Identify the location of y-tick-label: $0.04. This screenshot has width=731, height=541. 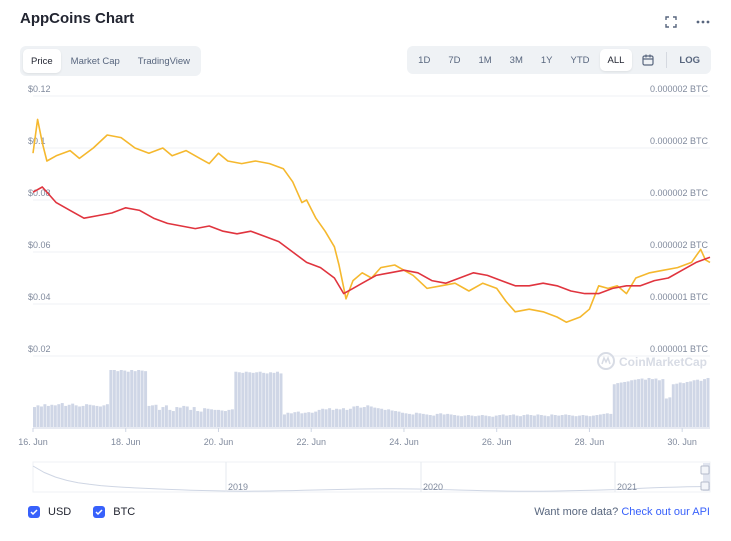
(39, 297).